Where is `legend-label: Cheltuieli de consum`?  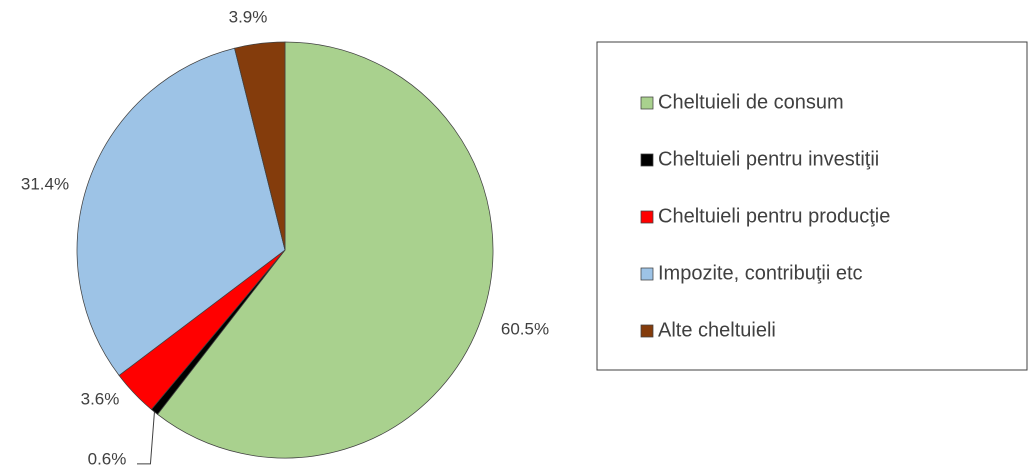
legend-label: Cheltuieli de consum is located at coordinates (751, 102).